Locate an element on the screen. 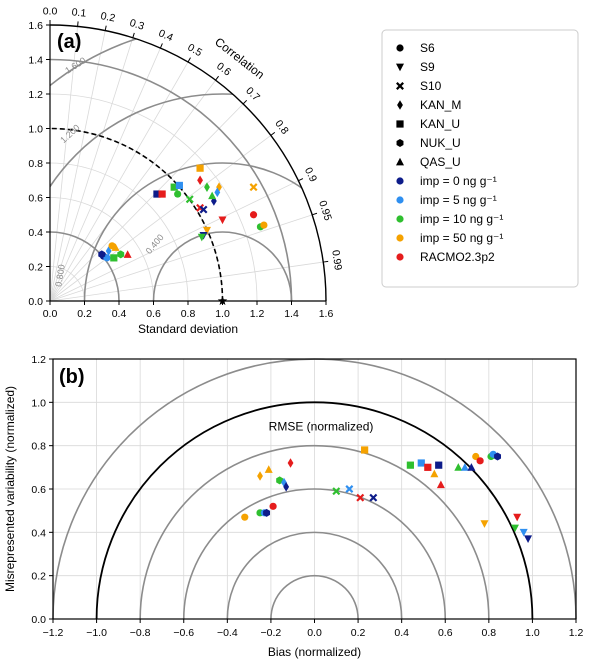 The height and width of the screenshot is (664, 592). x-tick-label: −0.6 is located at coordinates (183, 633).